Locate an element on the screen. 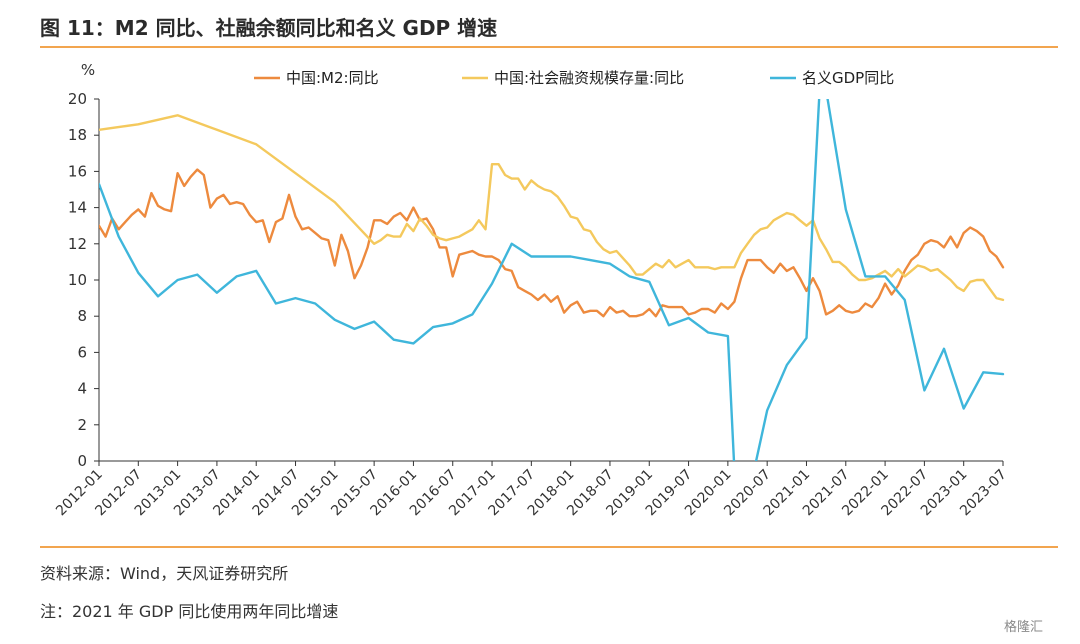  y-tick-label: 12 is located at coordinates (77, 244).